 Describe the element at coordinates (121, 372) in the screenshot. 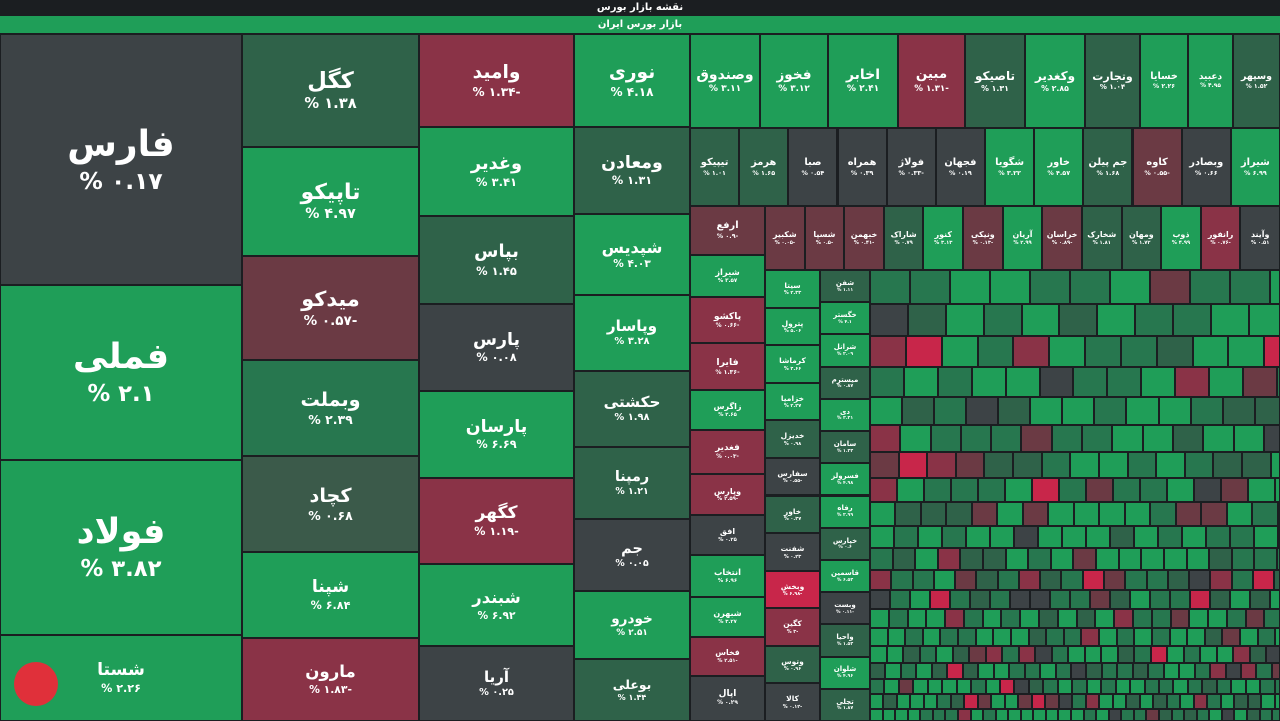

I see `tile: فملی ۲.۱ %` at that location.